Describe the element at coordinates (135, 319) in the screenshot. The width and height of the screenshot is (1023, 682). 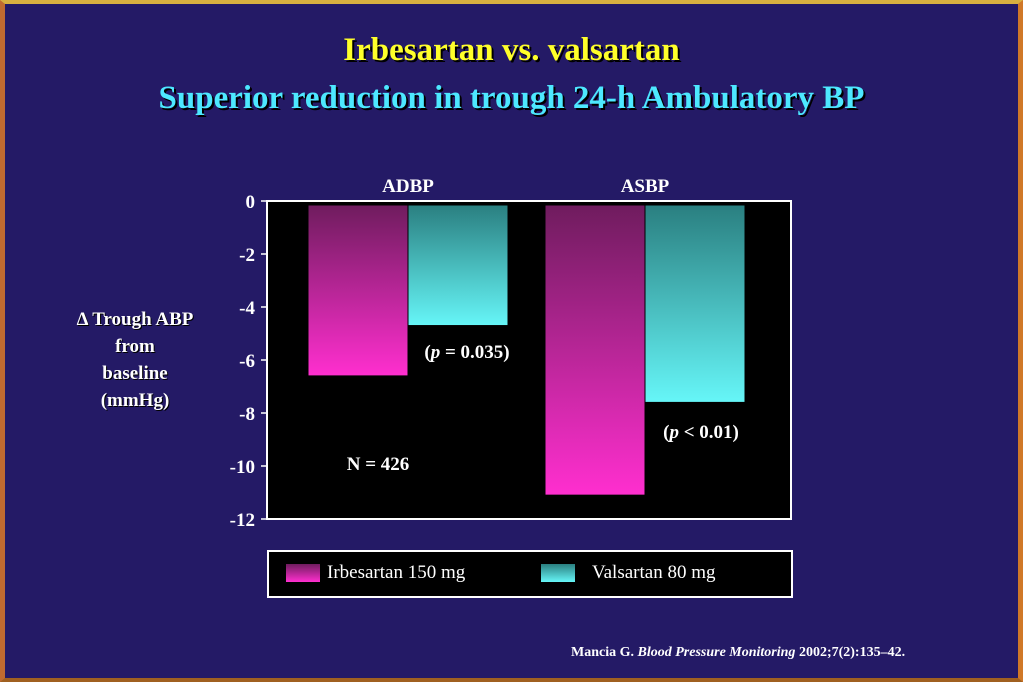
I see `y-axis-label-line: Δ Trough ABP` at that location.